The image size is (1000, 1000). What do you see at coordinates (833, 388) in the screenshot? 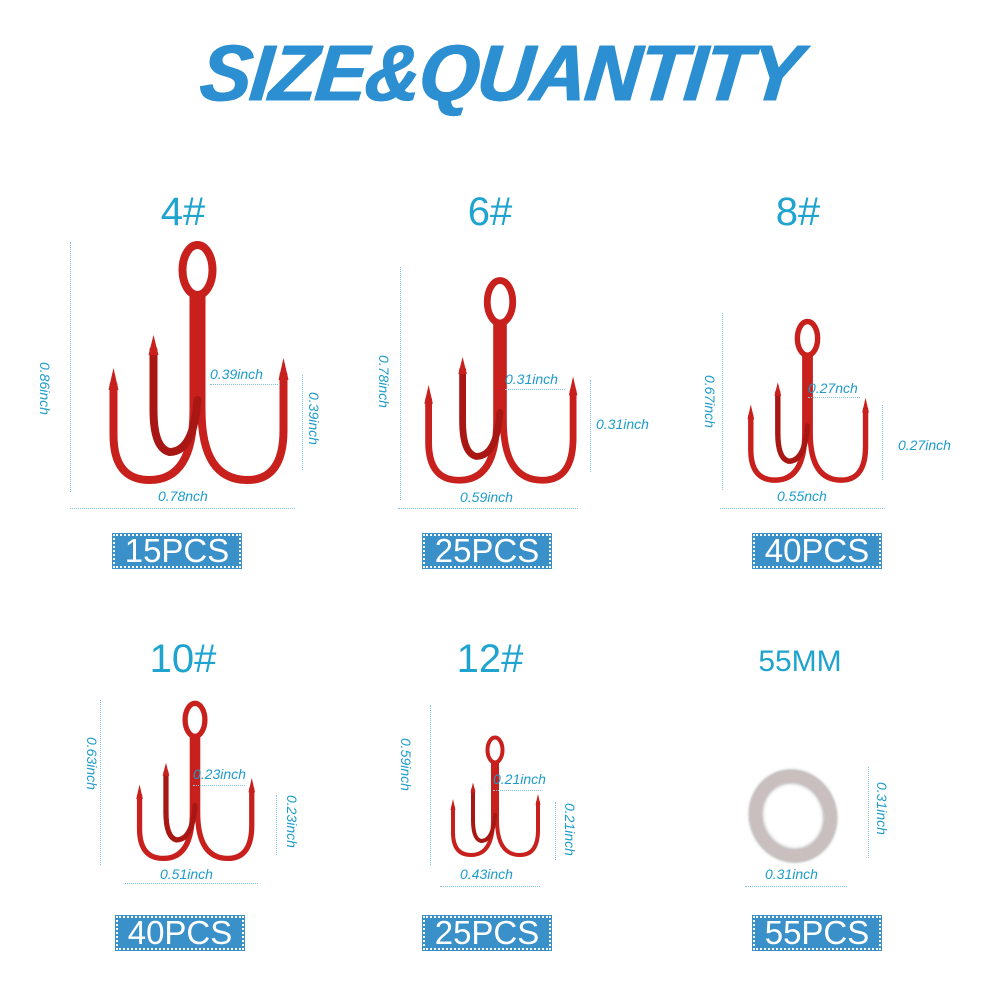
I see `gap-label: 0.27nch` at bounding box center [833, 388].